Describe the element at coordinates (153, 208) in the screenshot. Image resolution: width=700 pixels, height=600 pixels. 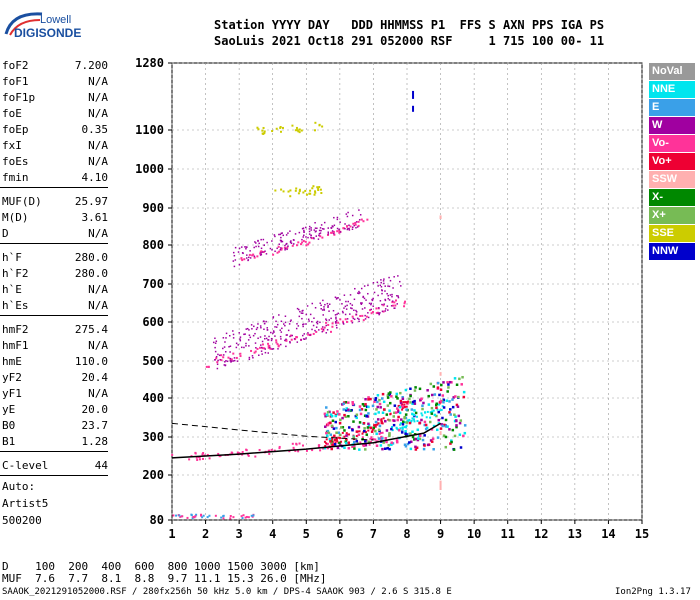
I see `y-tick-label: 900` at that location.